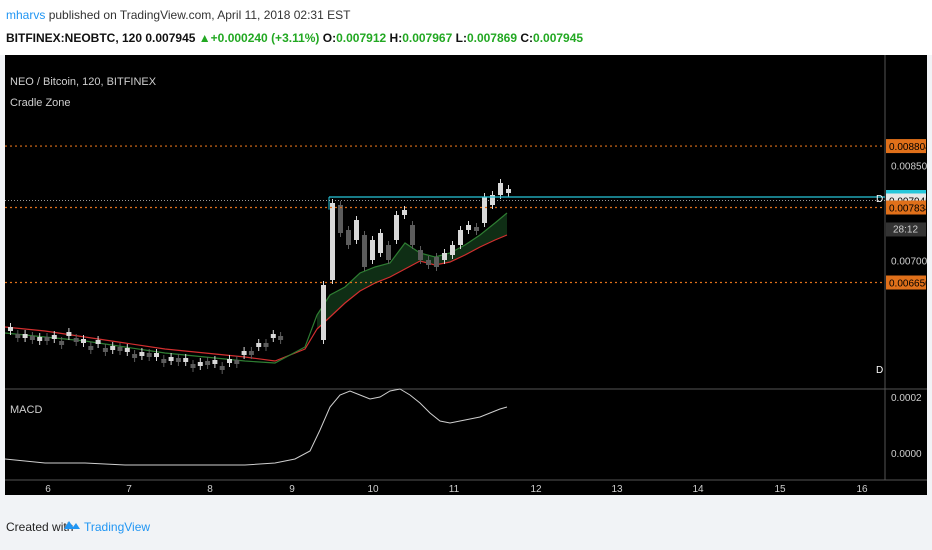  I want to click on countdown-tag-bg, so click(906, 229).